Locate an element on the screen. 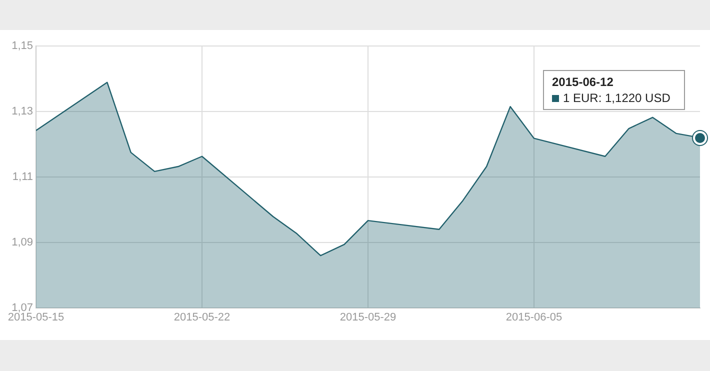 This screenshot has width=710, height=371. y-tick-label: 1,09 is located at coordinates (22, 242).